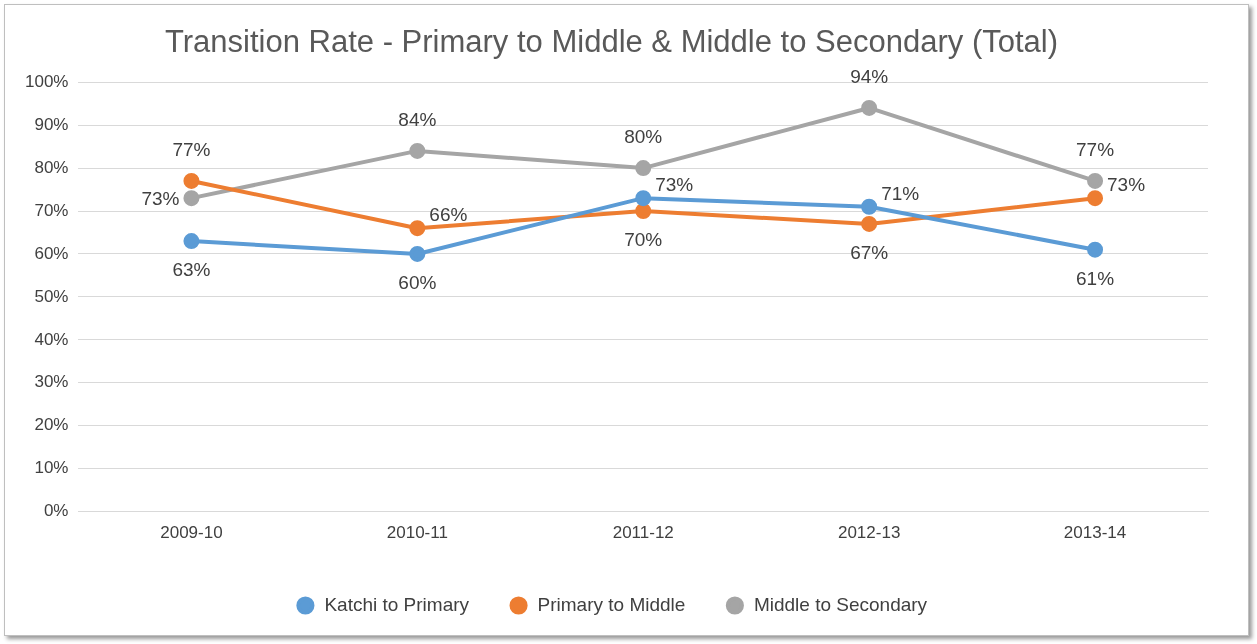  What do you see at coordinates (1095, 278) in the screenshot?
I see `data-label: 61%` at bounding box center [1095, 278].